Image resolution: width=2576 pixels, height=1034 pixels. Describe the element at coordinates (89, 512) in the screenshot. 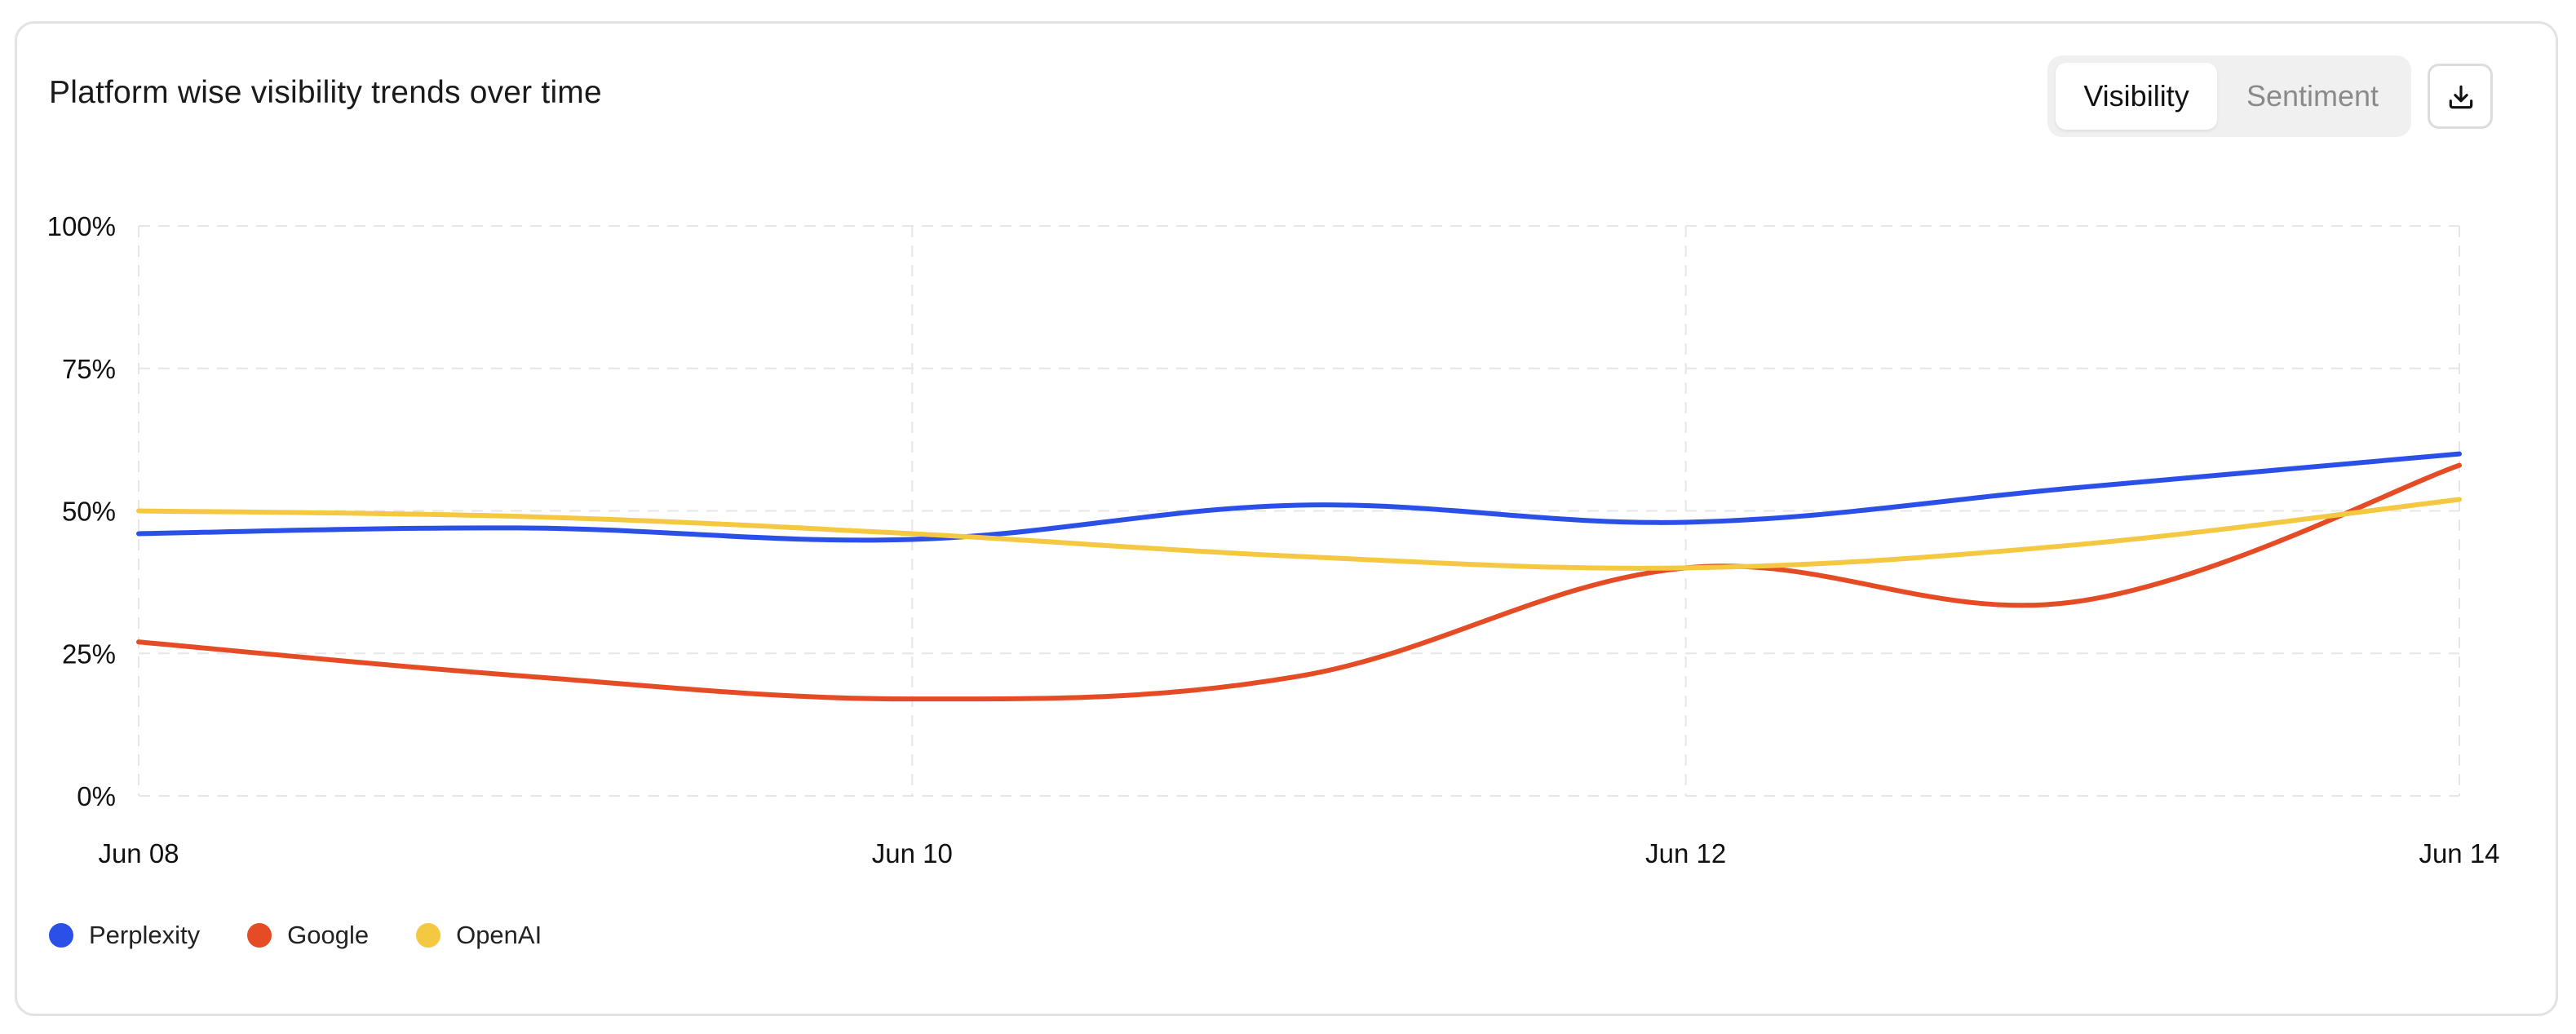

I see `y-tick-label: 50%` at that location.